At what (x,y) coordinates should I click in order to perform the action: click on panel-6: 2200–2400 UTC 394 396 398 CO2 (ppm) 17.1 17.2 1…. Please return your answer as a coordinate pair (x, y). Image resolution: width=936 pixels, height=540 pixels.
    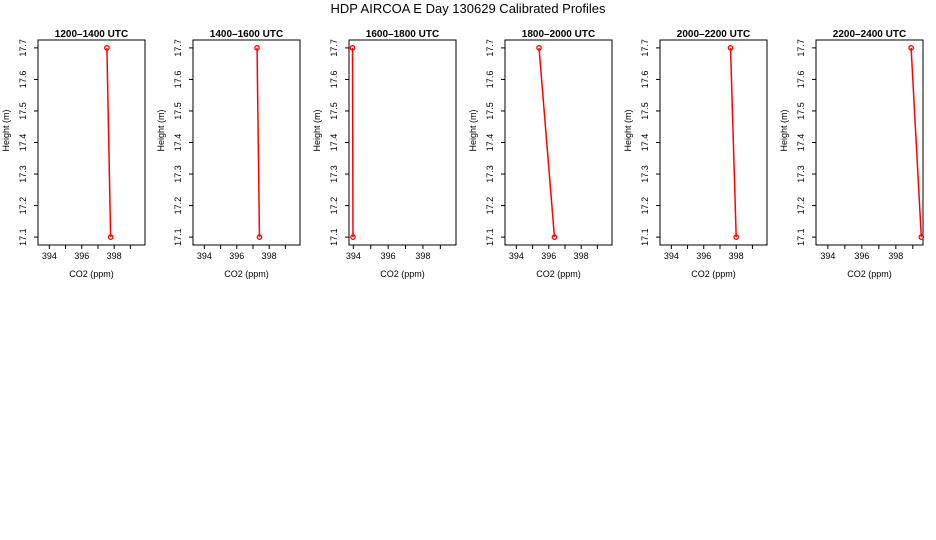
    Looking at the image, I should click on (852, 154).